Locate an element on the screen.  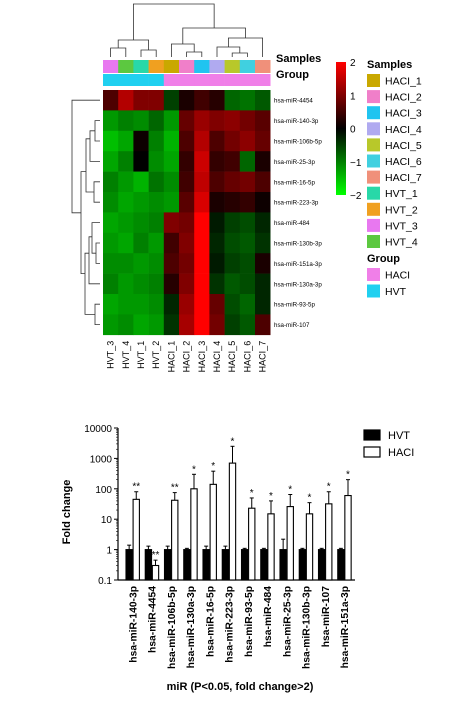
heatmap-row-label: hsa-miR-4454 is located at coordinates (293, 101).